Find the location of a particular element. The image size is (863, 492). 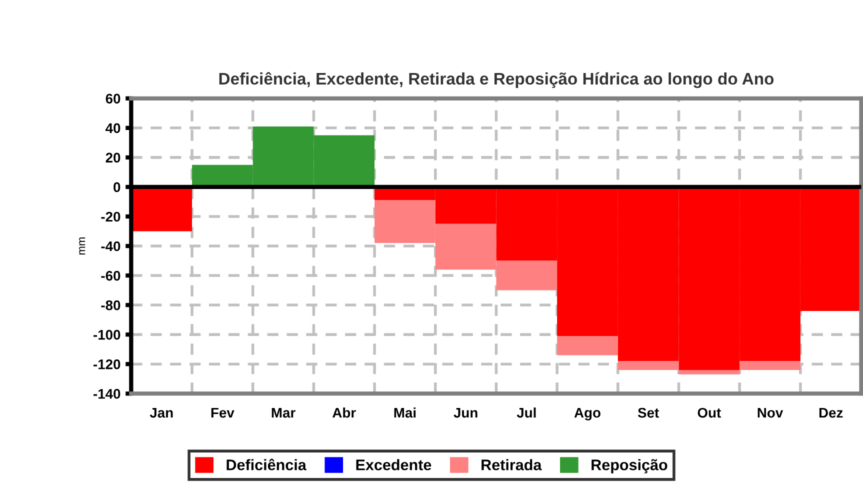

x-tick-label: Jul is located at coordinates (526, 412).